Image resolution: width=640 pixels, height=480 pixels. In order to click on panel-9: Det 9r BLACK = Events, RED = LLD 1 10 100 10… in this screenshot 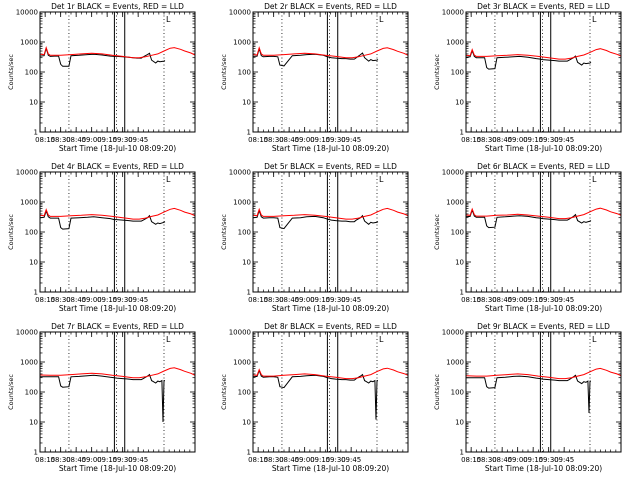, I will do `click(527, 397)`.